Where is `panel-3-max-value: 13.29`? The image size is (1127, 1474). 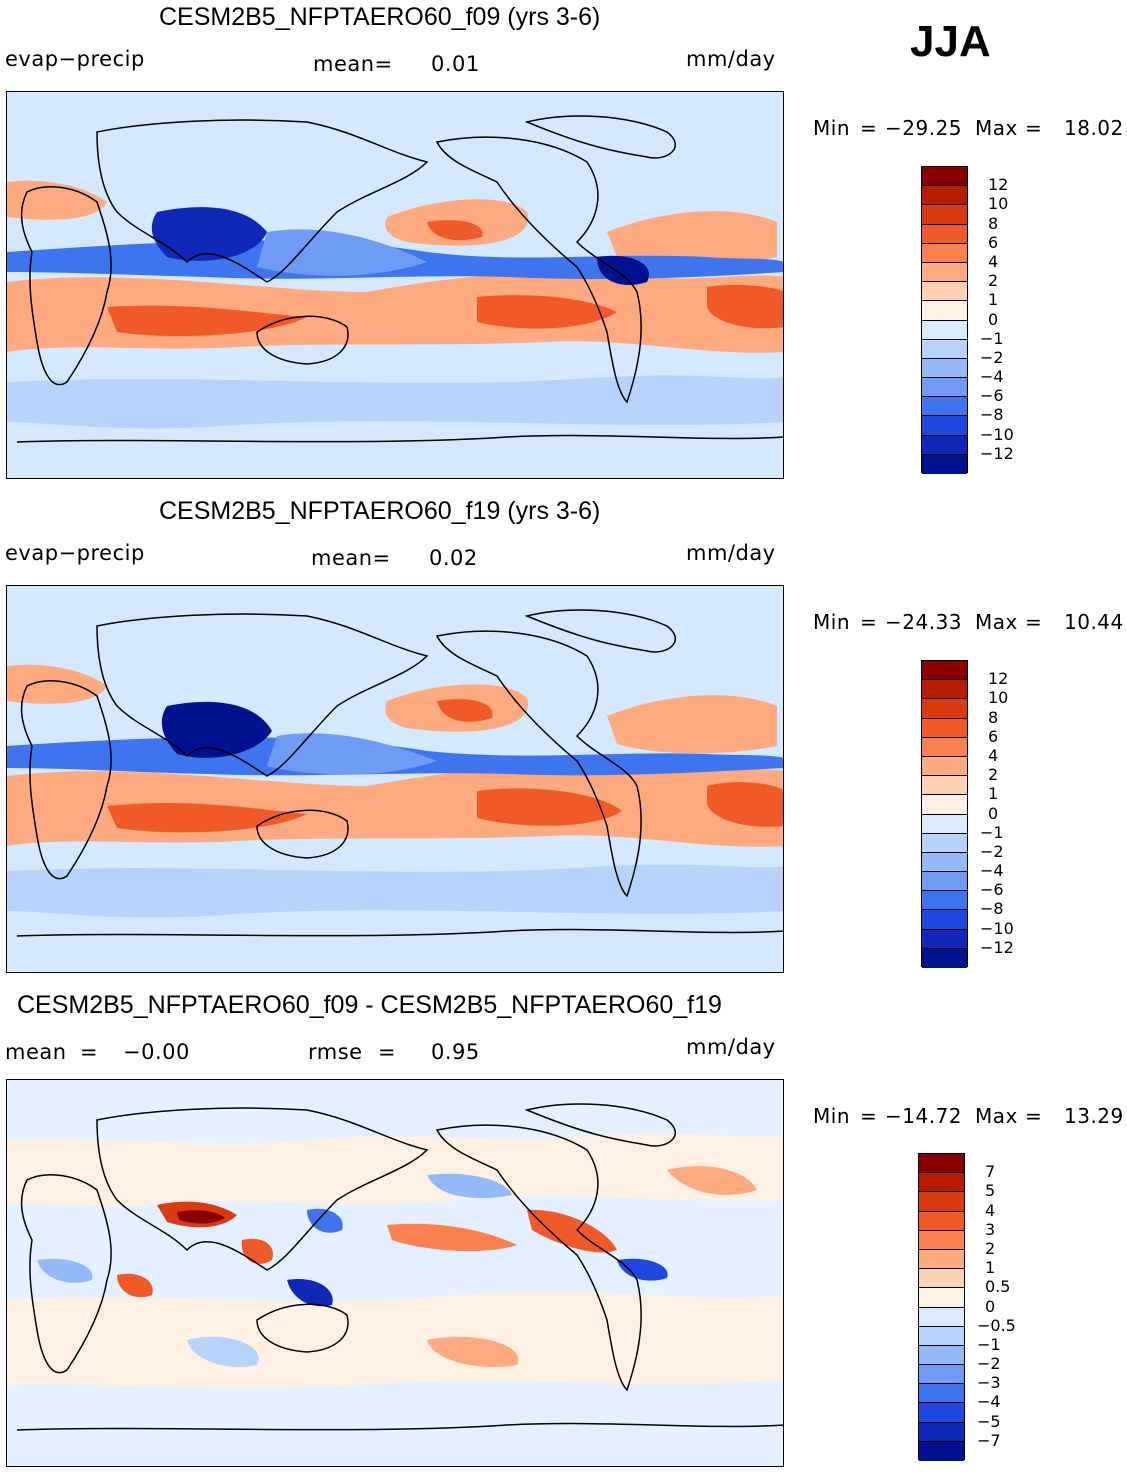
panel-3-max-value: 13.29 is located at coordinates (1094, 1116).